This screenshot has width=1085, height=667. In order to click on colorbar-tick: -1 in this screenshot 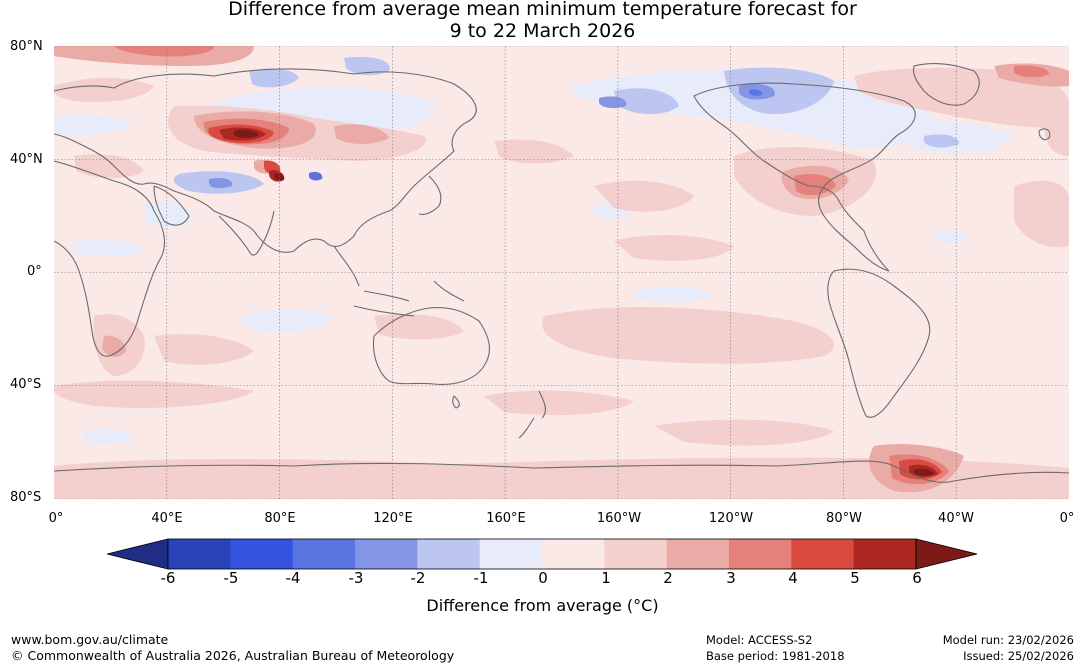, I will do `click(481, 578)`.